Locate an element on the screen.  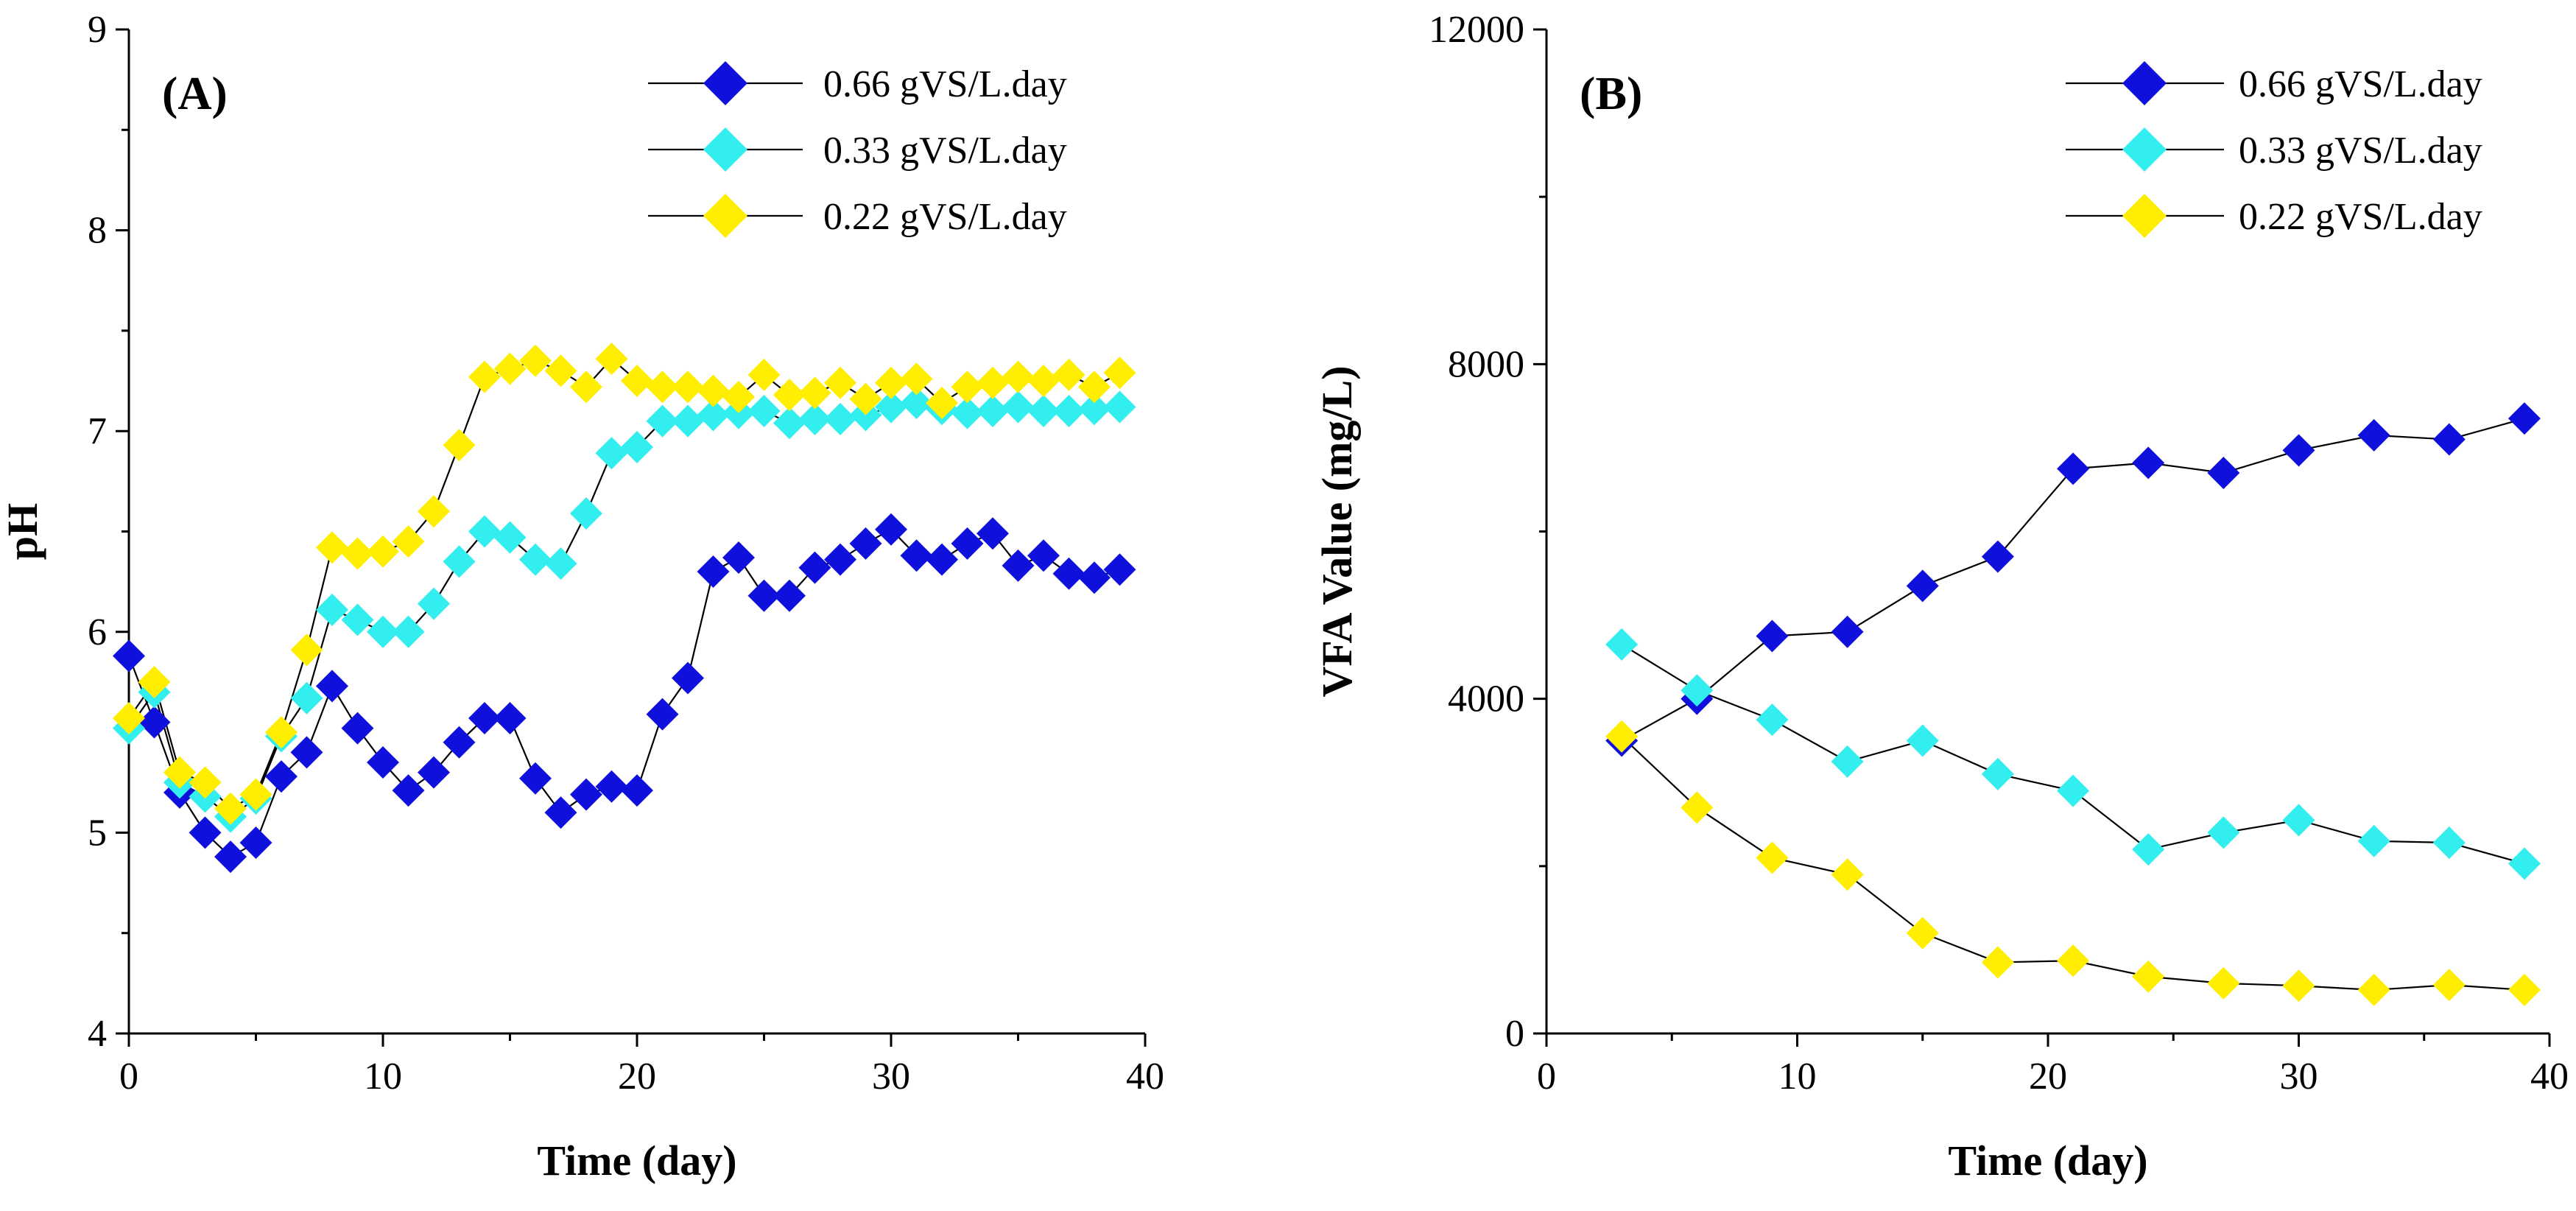
legend-label: 0.33 gVS/L.day is located at coordinates (945, 151).